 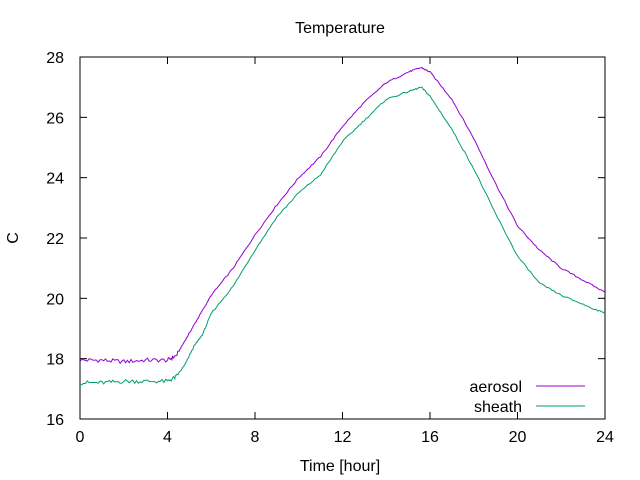 What do you see at coordinates (55, 58) in the screenshot?
I see `y-tick-label: 28` at bounding box center [55, 58].